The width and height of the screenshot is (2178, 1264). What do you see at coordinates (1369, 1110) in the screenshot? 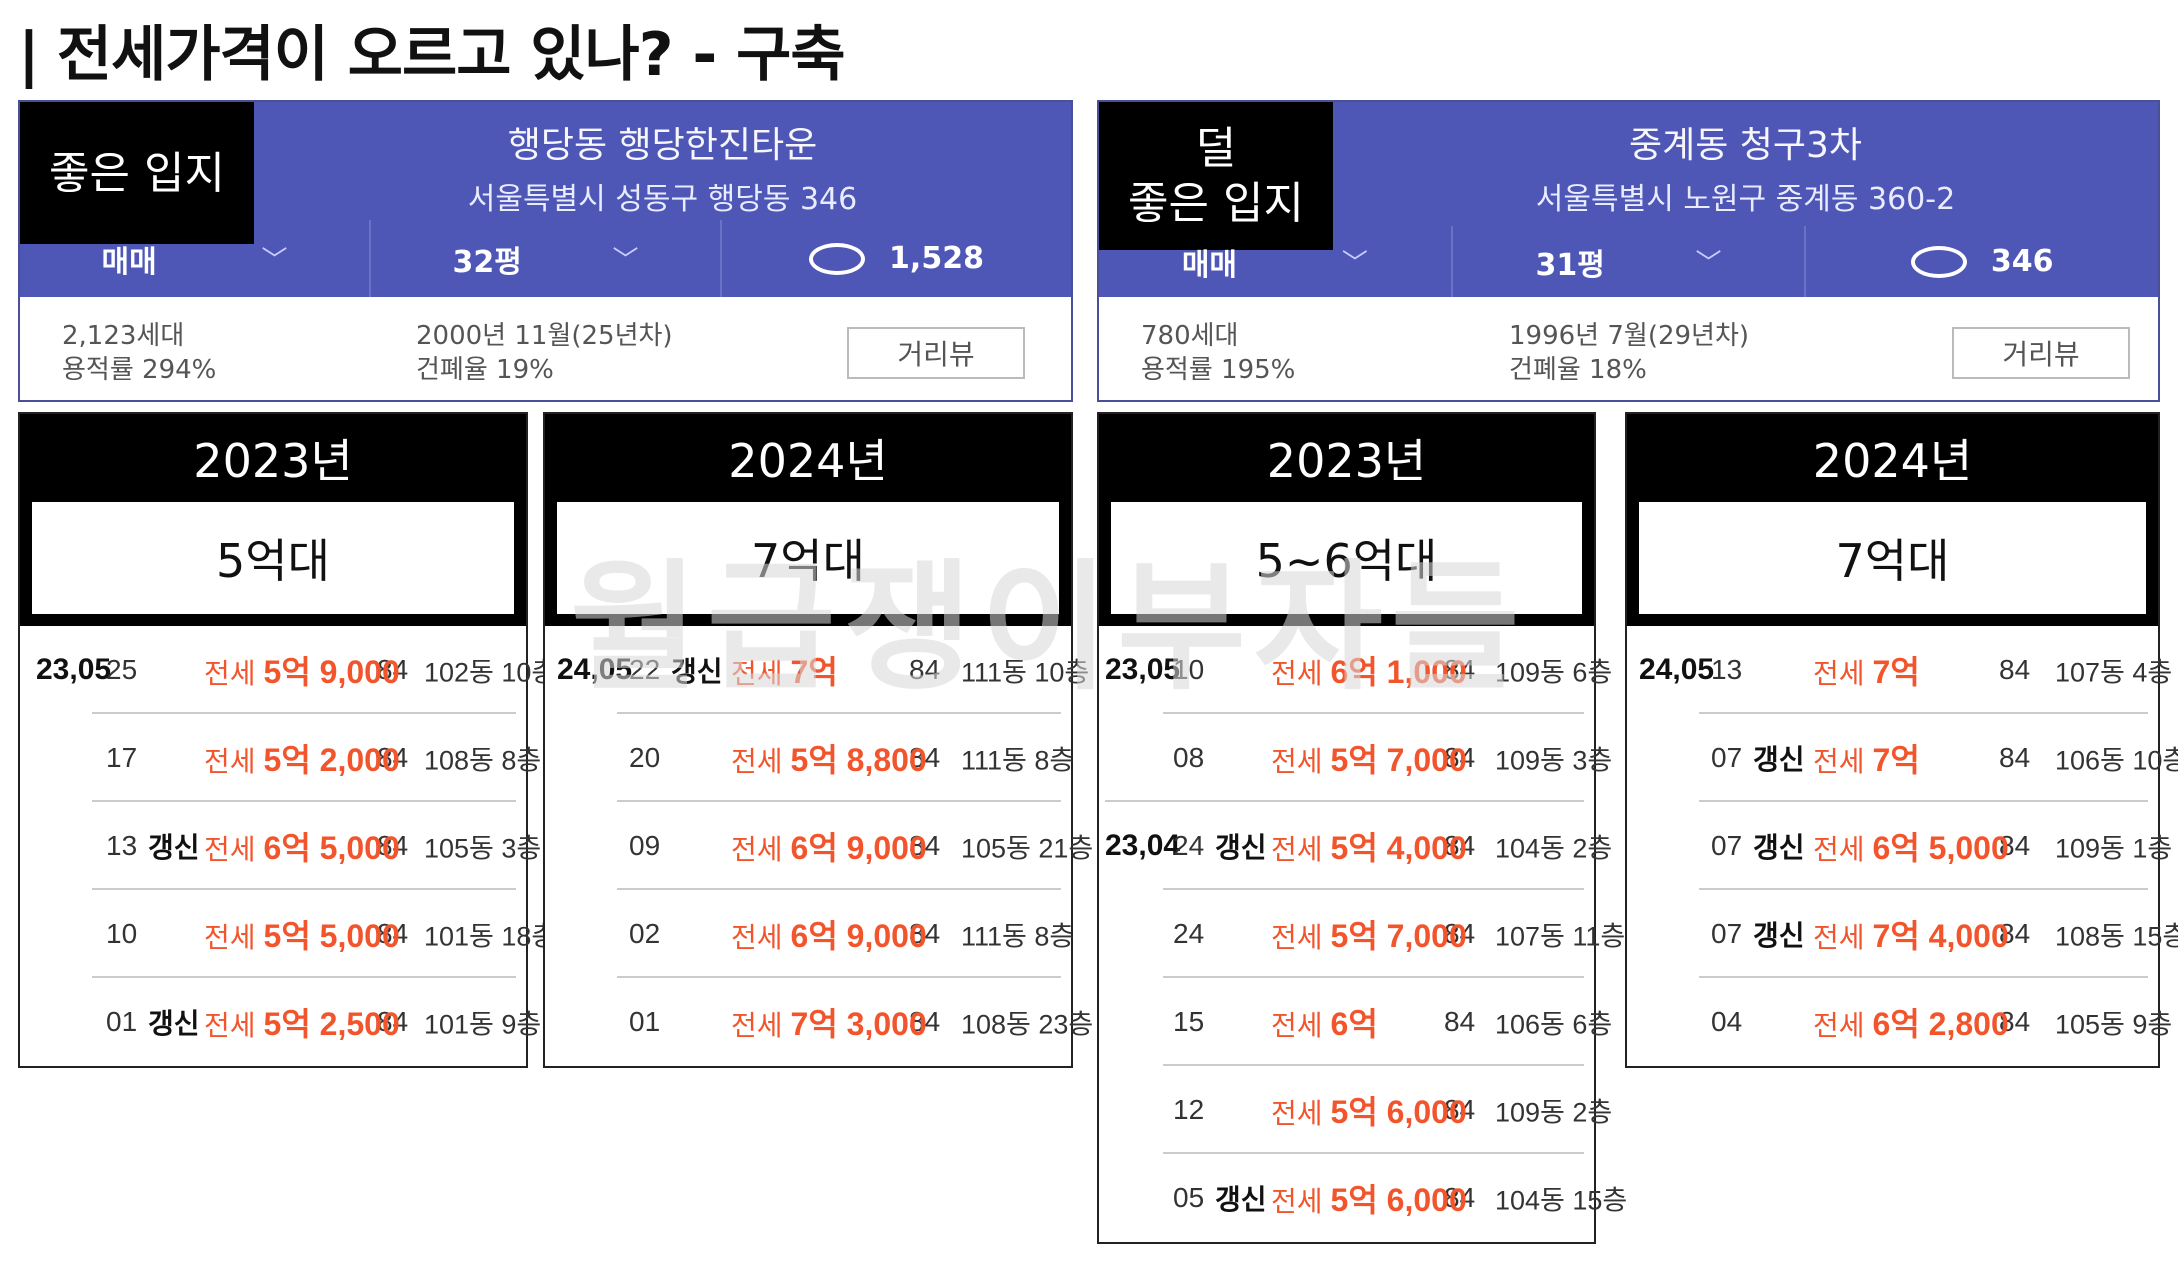
I see `deal-price: 전세 5억 6,000` at bounding box center [1369, 1110].